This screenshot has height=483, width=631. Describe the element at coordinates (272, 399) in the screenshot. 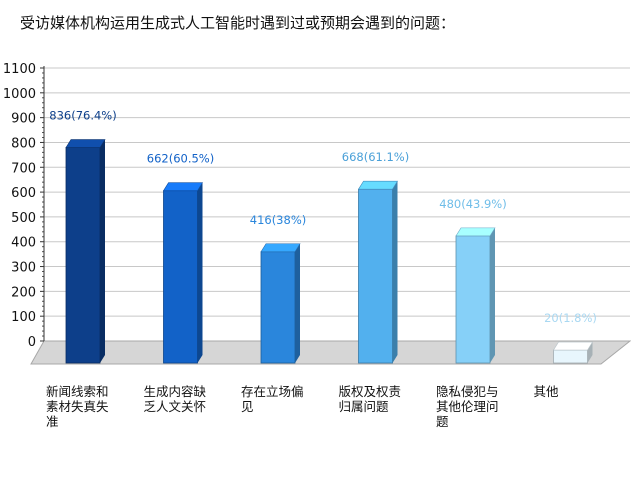

I see `x-category-label: 存在立场偏见` at that location.